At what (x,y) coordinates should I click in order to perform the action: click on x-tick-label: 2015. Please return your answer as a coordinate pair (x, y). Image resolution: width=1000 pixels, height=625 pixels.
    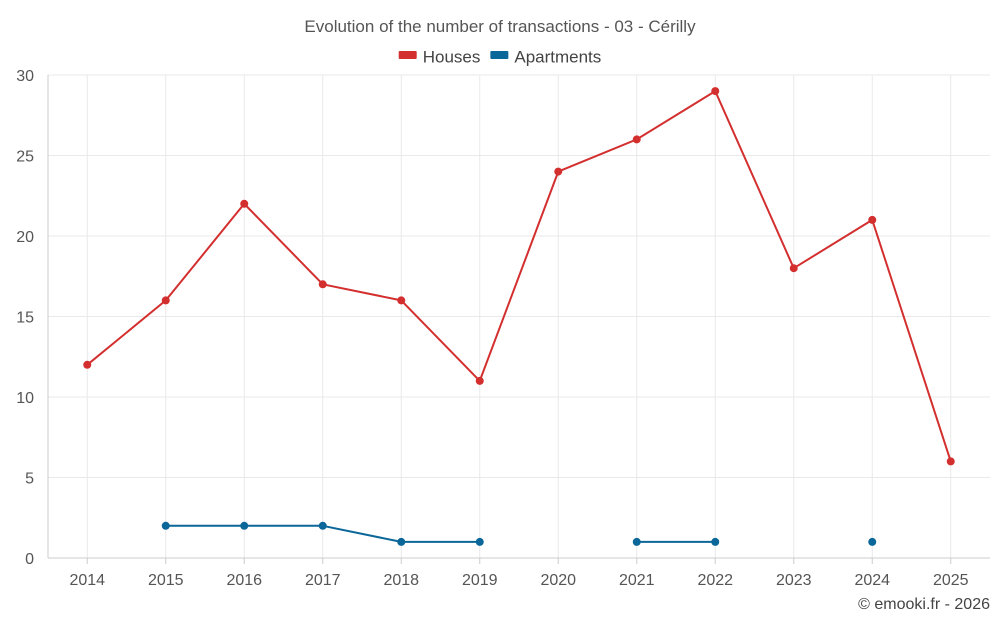
    Looking at the image, I should click on (166, 580).